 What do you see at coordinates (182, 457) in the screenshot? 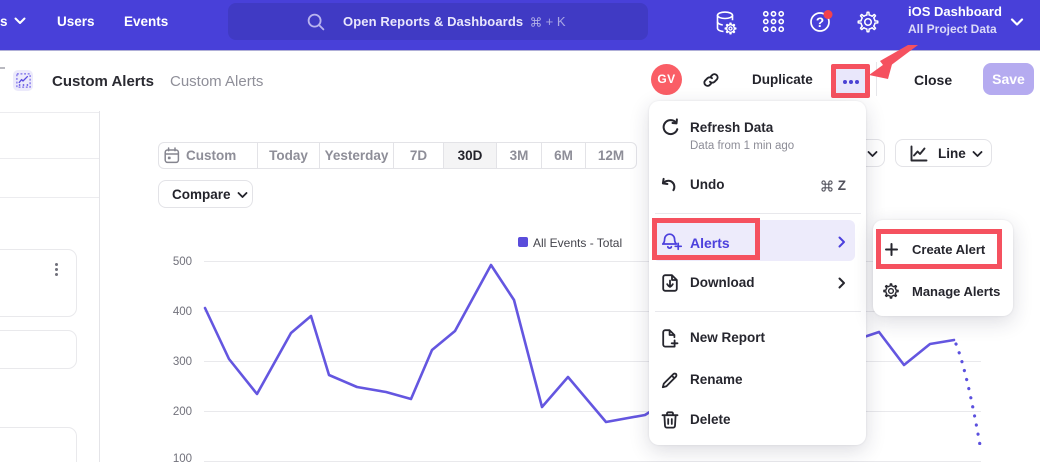
I see `svg-text: 100` at bounding box center [182, 457].